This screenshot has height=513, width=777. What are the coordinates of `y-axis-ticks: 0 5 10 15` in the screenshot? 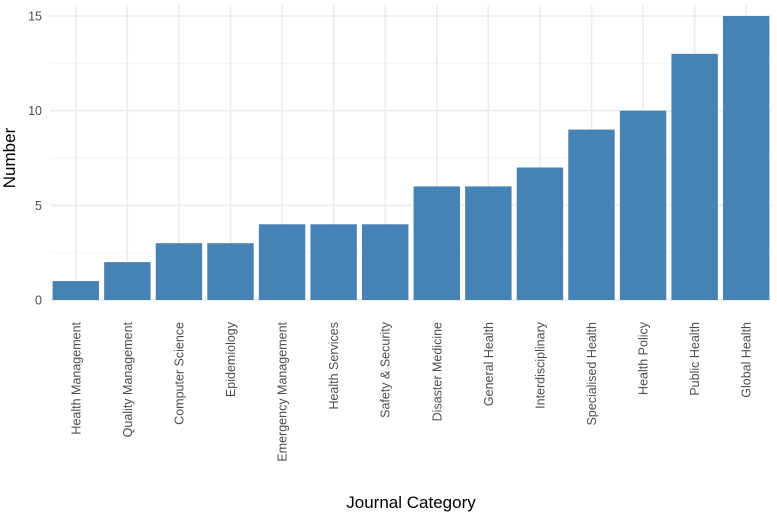 It's located at (35, 159).